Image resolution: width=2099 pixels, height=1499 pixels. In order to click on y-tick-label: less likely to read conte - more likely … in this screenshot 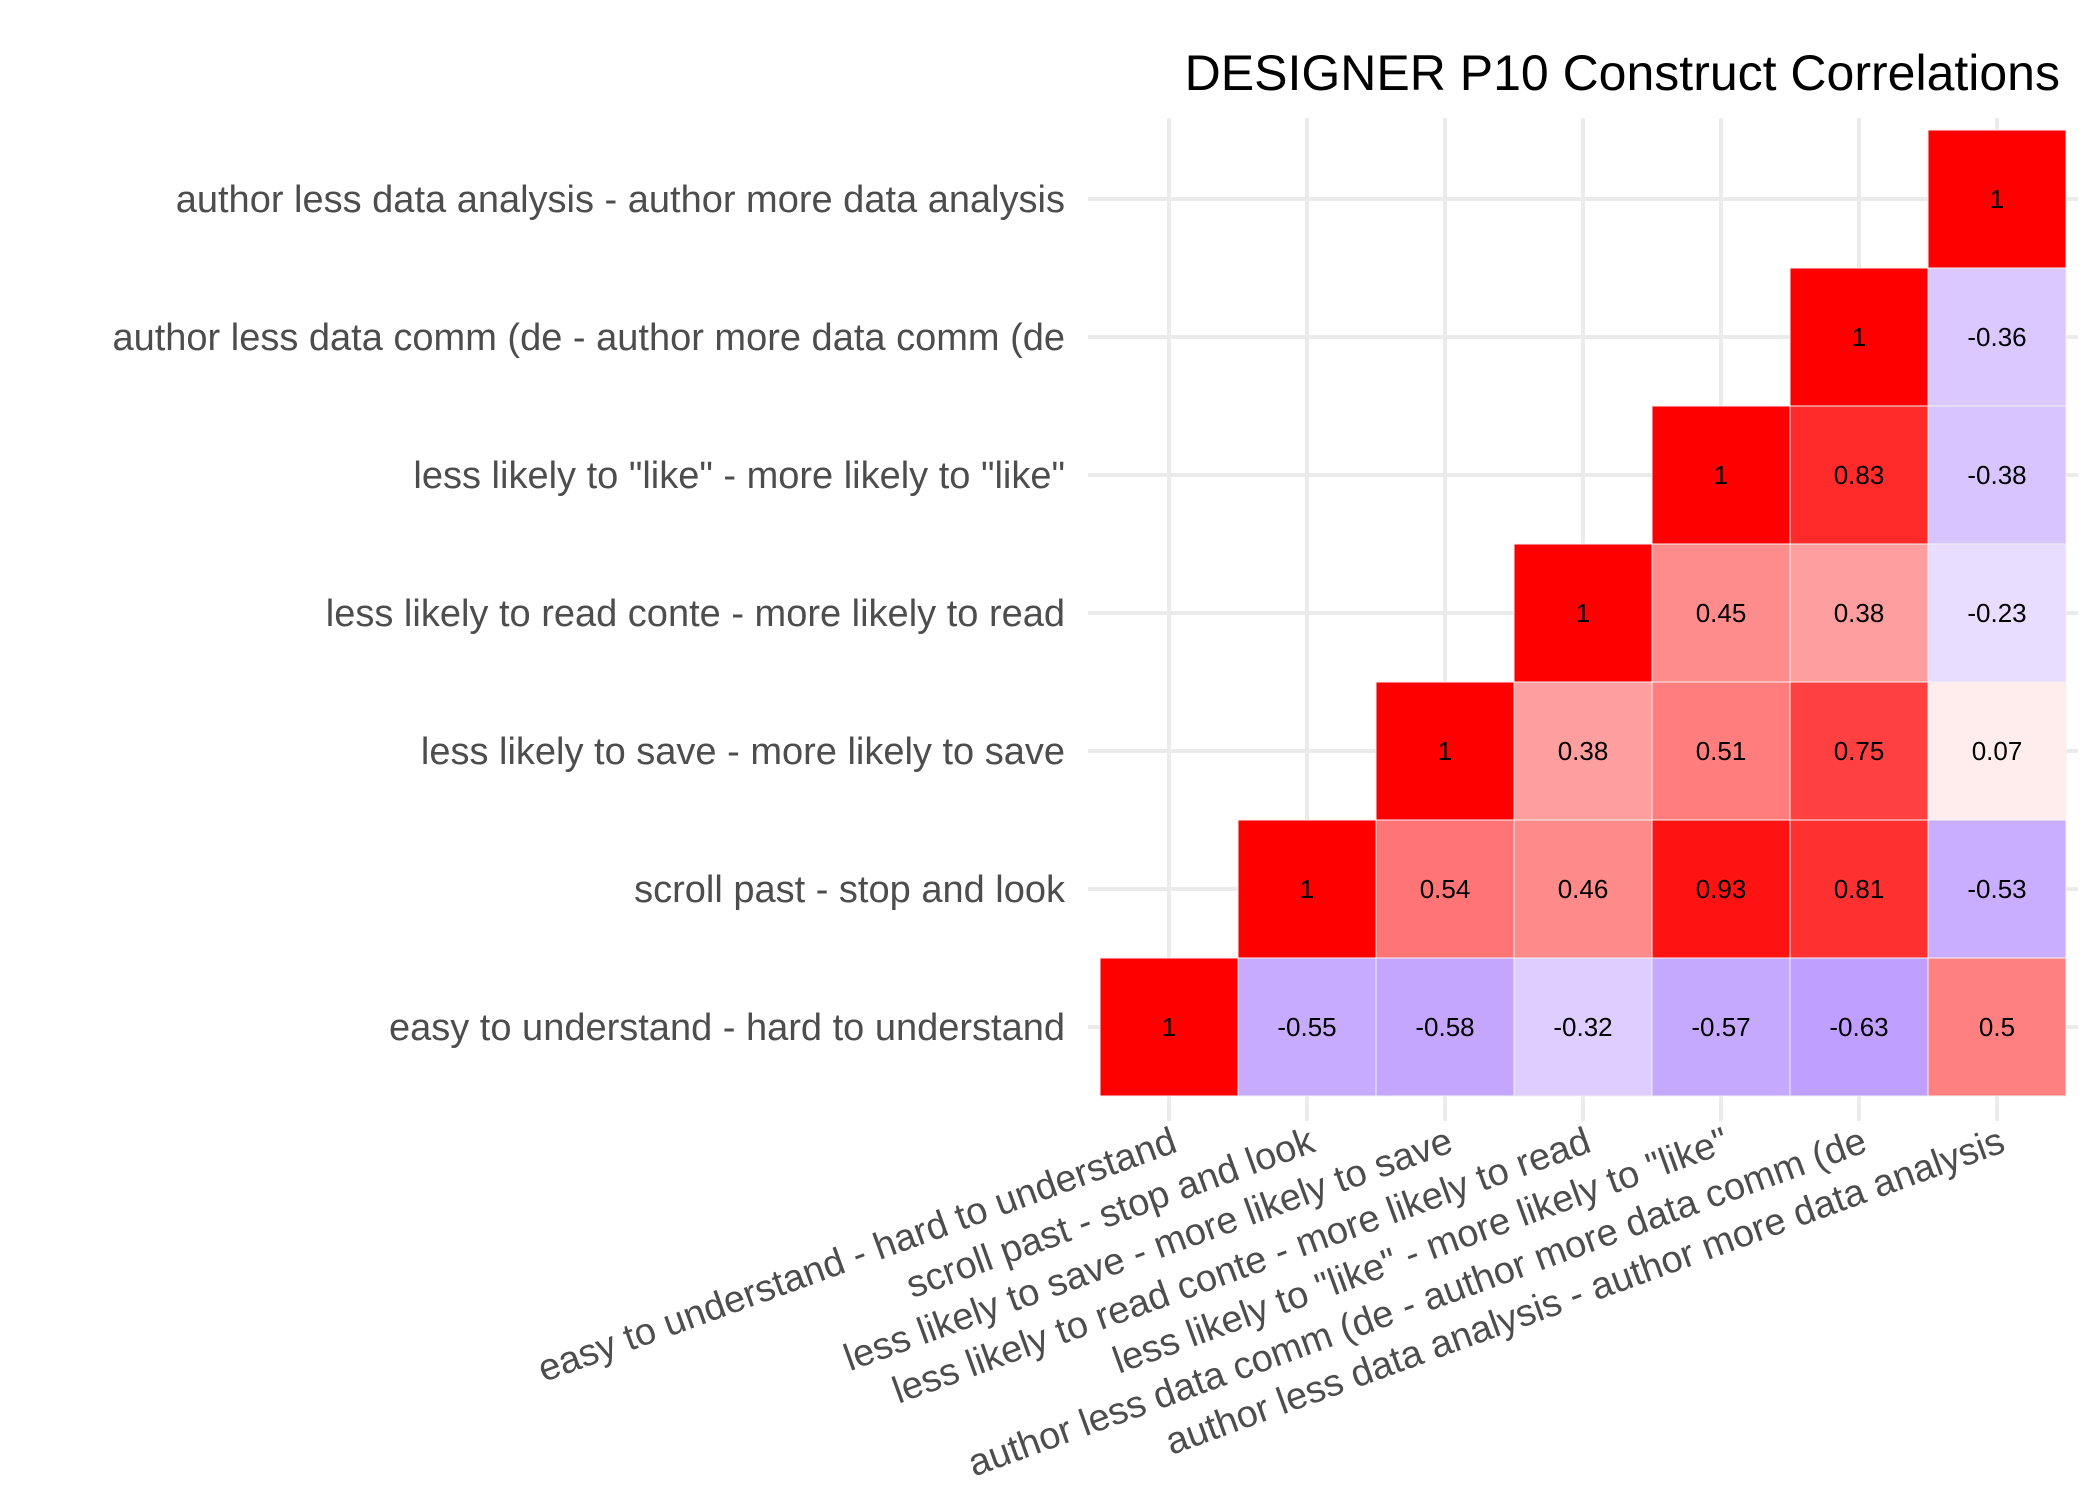, I will do `click(695, 614)`.